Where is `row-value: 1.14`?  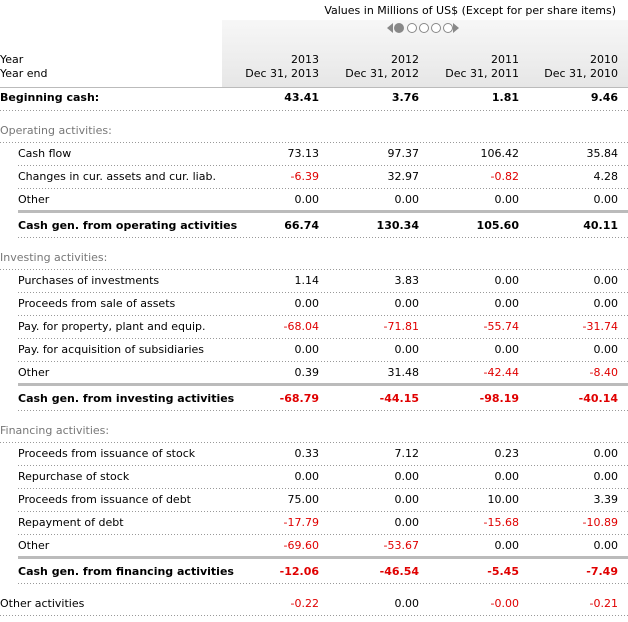
row-value: 1.14 is located at coordinates (307, 280).